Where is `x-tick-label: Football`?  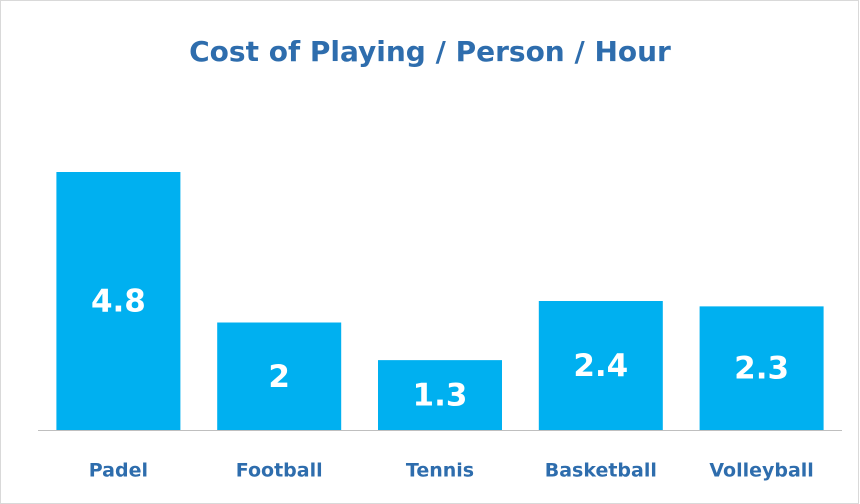
x-tick-label: Football is located at coordinates (279, 471).